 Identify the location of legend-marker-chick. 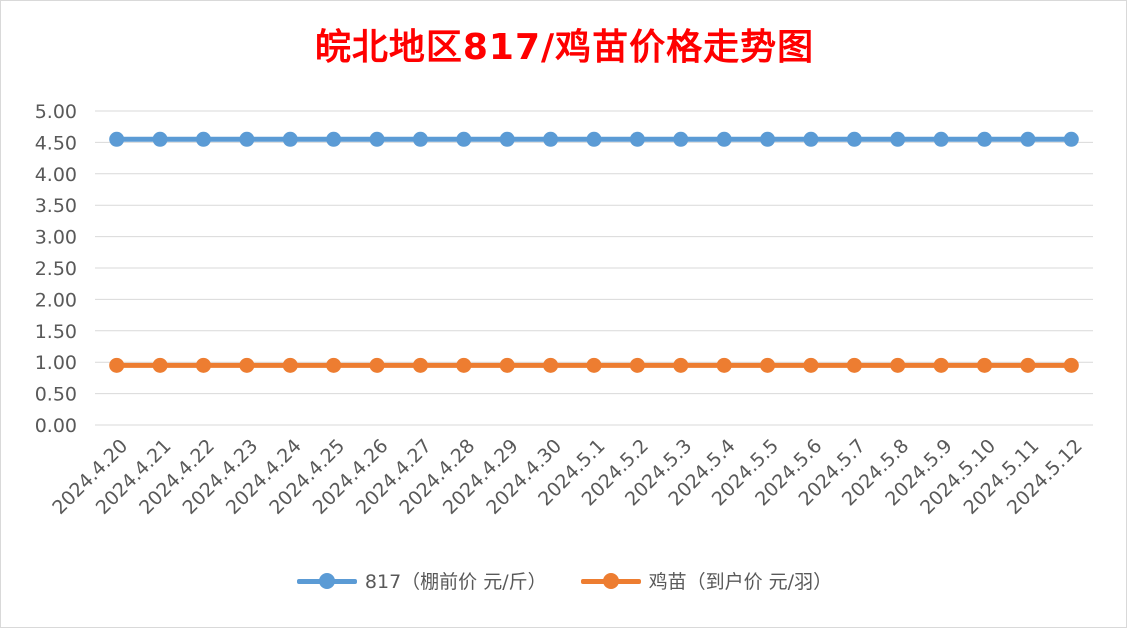
(610, 580).